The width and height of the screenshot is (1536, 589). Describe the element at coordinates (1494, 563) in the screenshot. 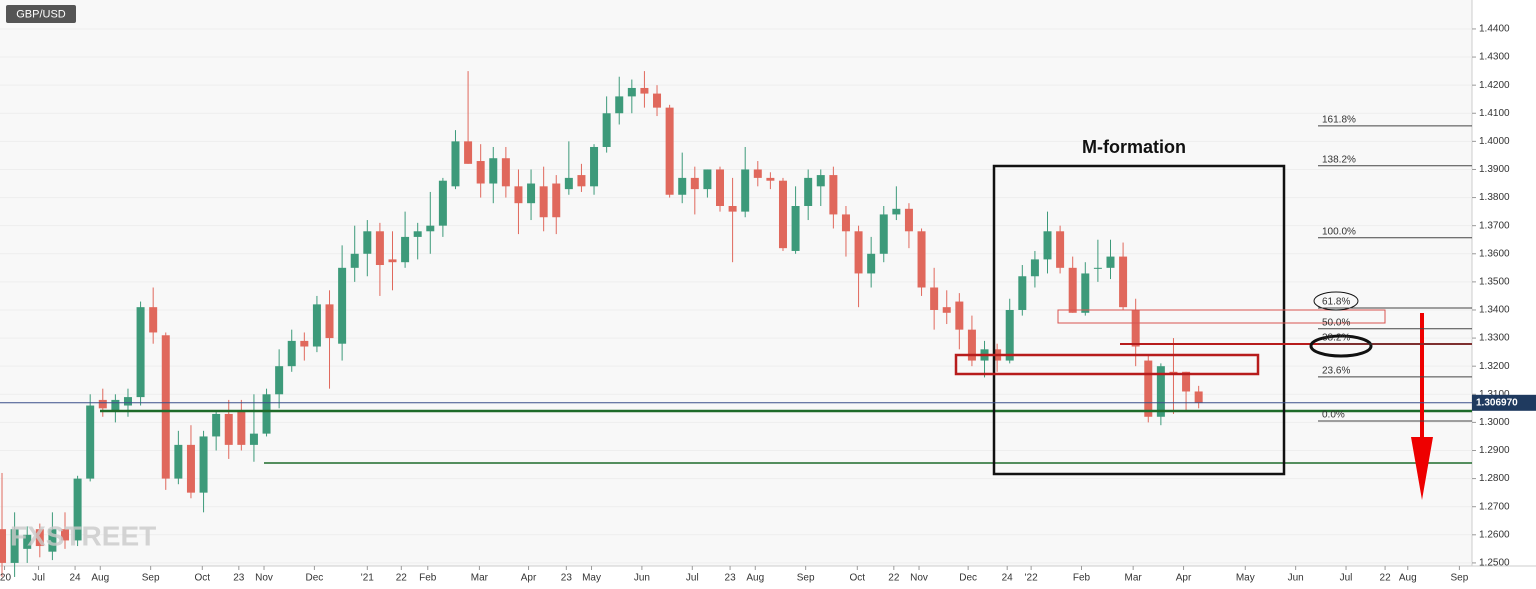

I see `y-tick-label: 1.2500` at that location.